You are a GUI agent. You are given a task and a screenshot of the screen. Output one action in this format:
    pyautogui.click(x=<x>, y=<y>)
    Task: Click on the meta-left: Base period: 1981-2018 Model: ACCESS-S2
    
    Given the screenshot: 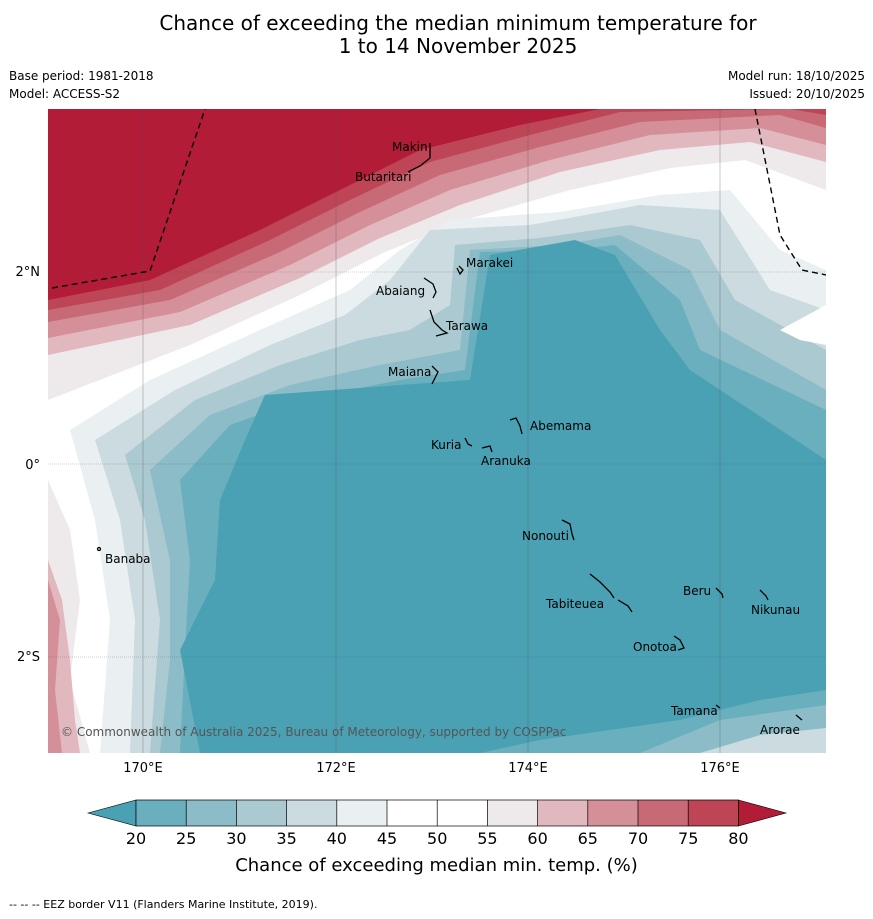 What is the action you would take?
    pyautogui.click(x=81, y=85)
    